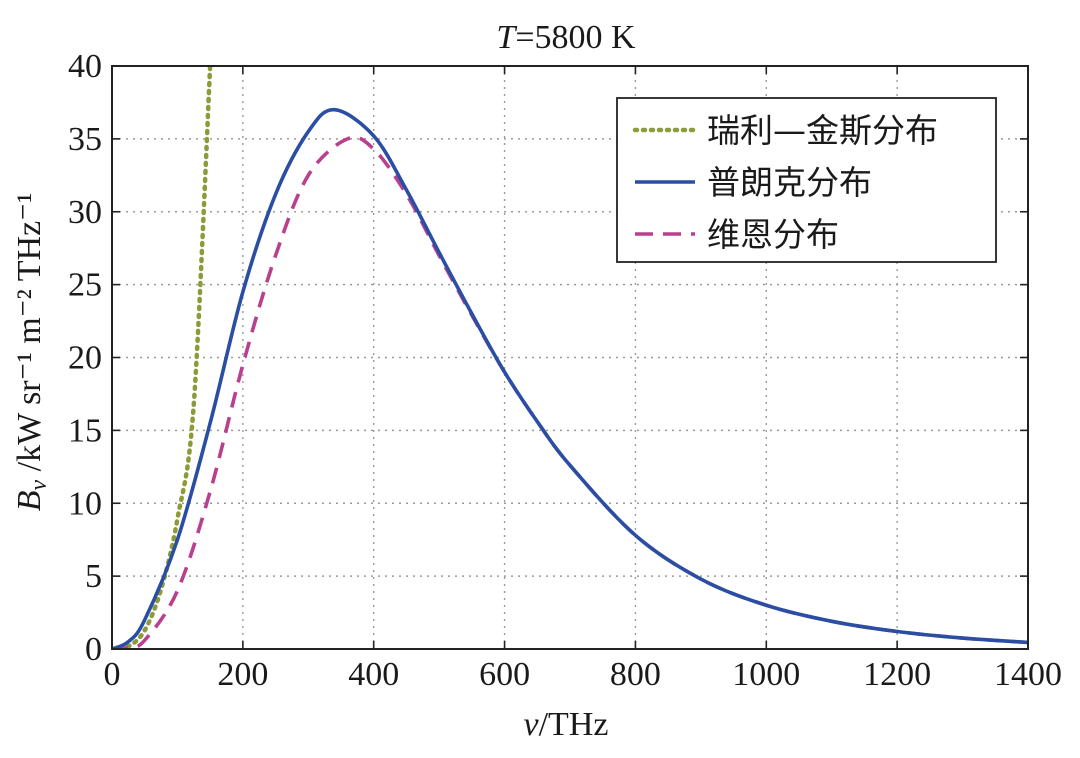 Image resolution: width=1080 pixels, height=758 pixels. Describe the element at coordinates (575, 37) in the screenshot. I see `title-value: =5800 K` at that location.